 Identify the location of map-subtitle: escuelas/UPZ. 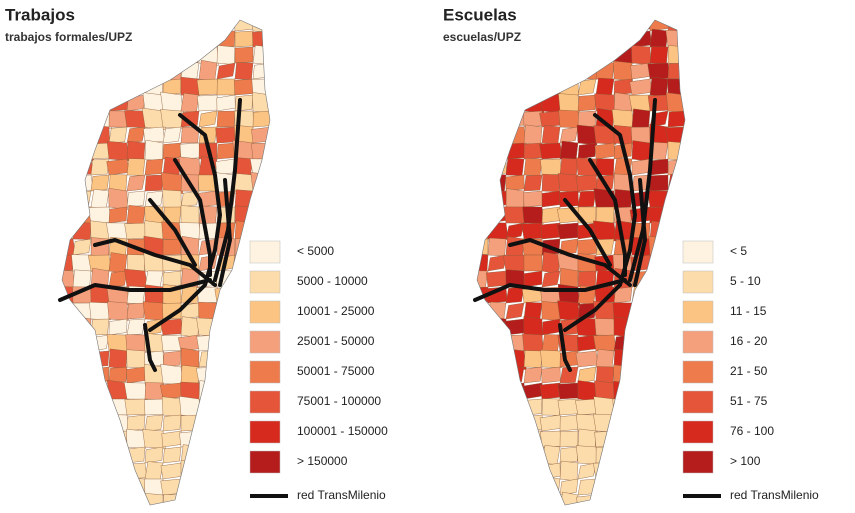
(482, 37).